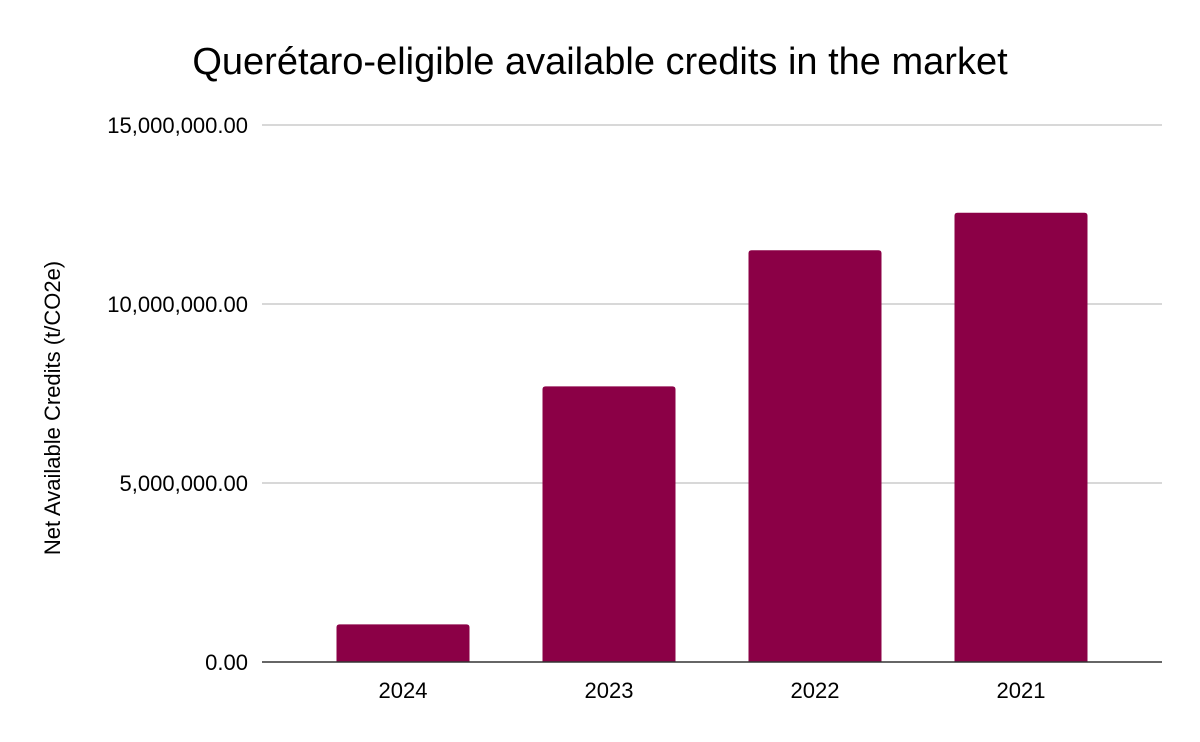  What do you see at coordinates (226, 662) in the screenshot?
I see `y-tick-label: 0.00` at bounding box center [226, 662].